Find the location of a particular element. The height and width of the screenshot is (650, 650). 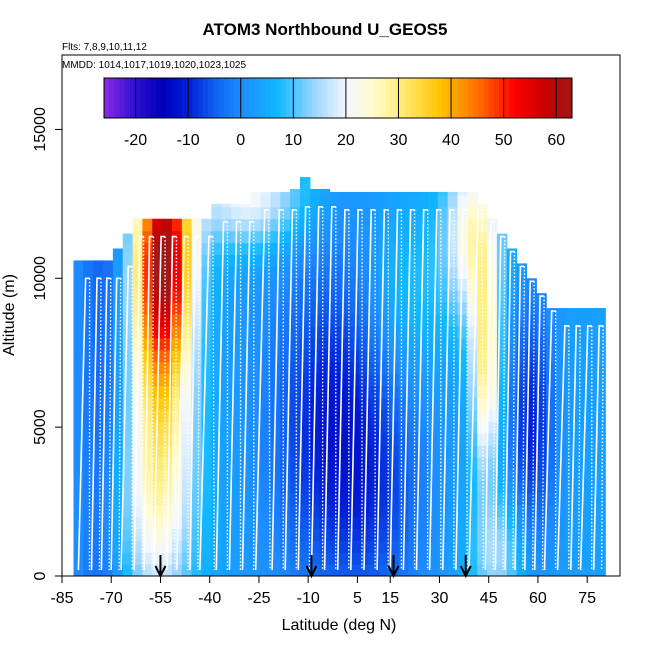

colorbar-tick-label: 20 is located at coordinates (346, 140).